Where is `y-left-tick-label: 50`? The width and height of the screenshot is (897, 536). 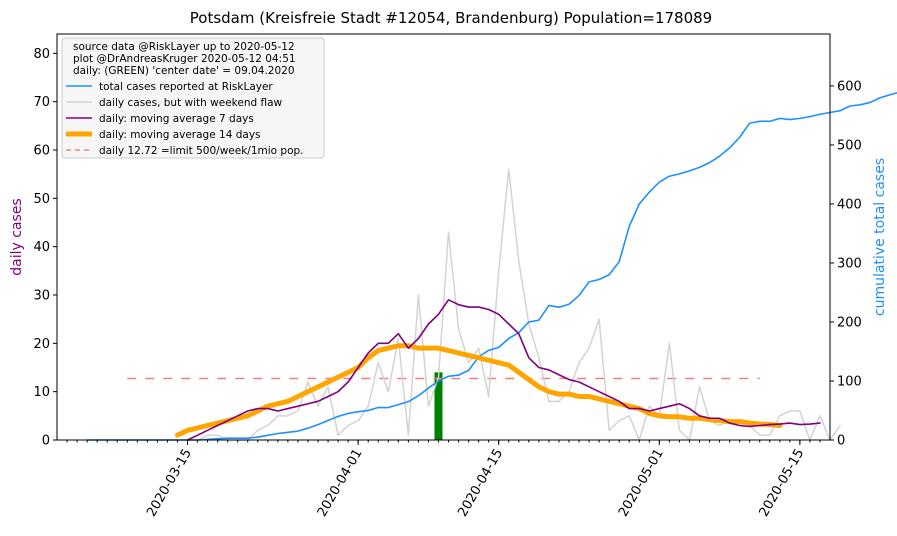
y-left-tick-label: 50 is located at coordinates (41, 199).